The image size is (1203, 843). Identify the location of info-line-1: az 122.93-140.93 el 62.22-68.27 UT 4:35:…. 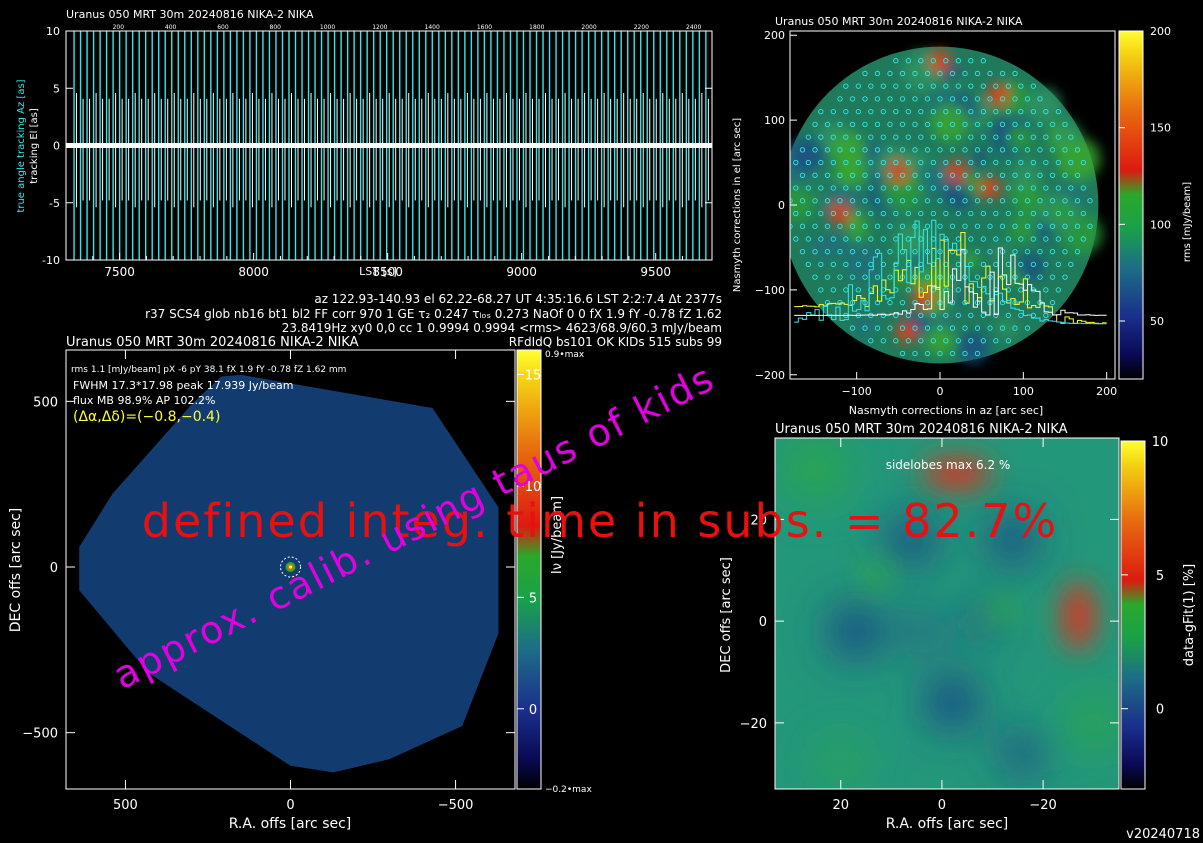
(518, 299).